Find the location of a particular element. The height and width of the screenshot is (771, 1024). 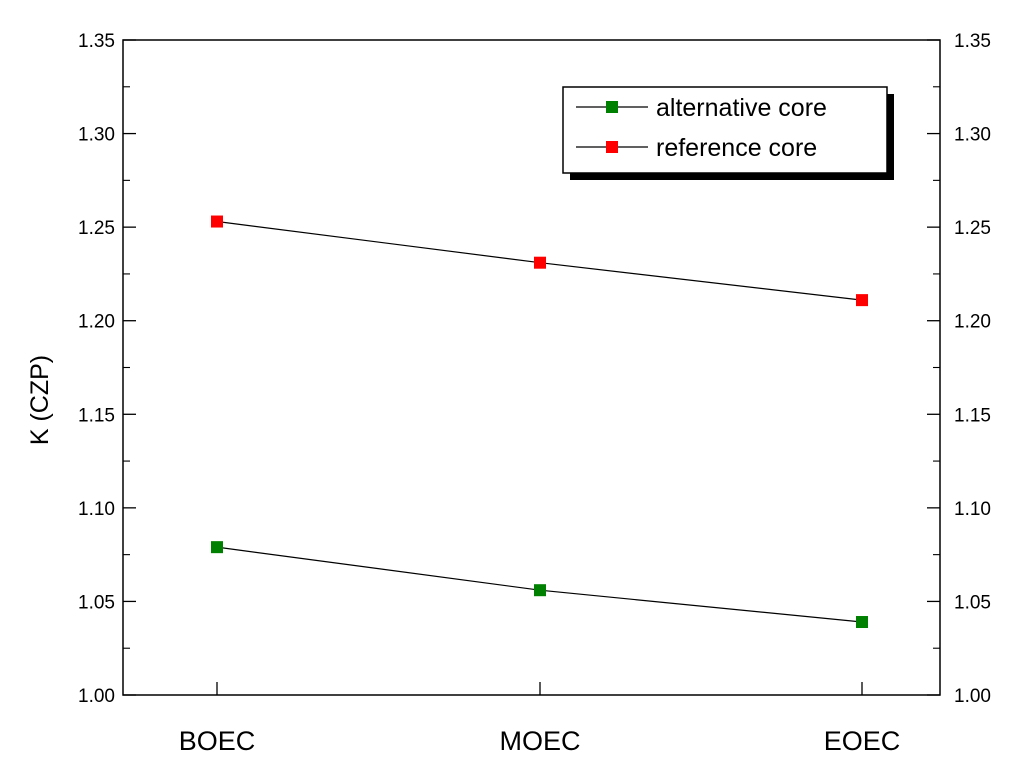

y-tick-label-left: 1.20 is located at coordinates (96, 322).